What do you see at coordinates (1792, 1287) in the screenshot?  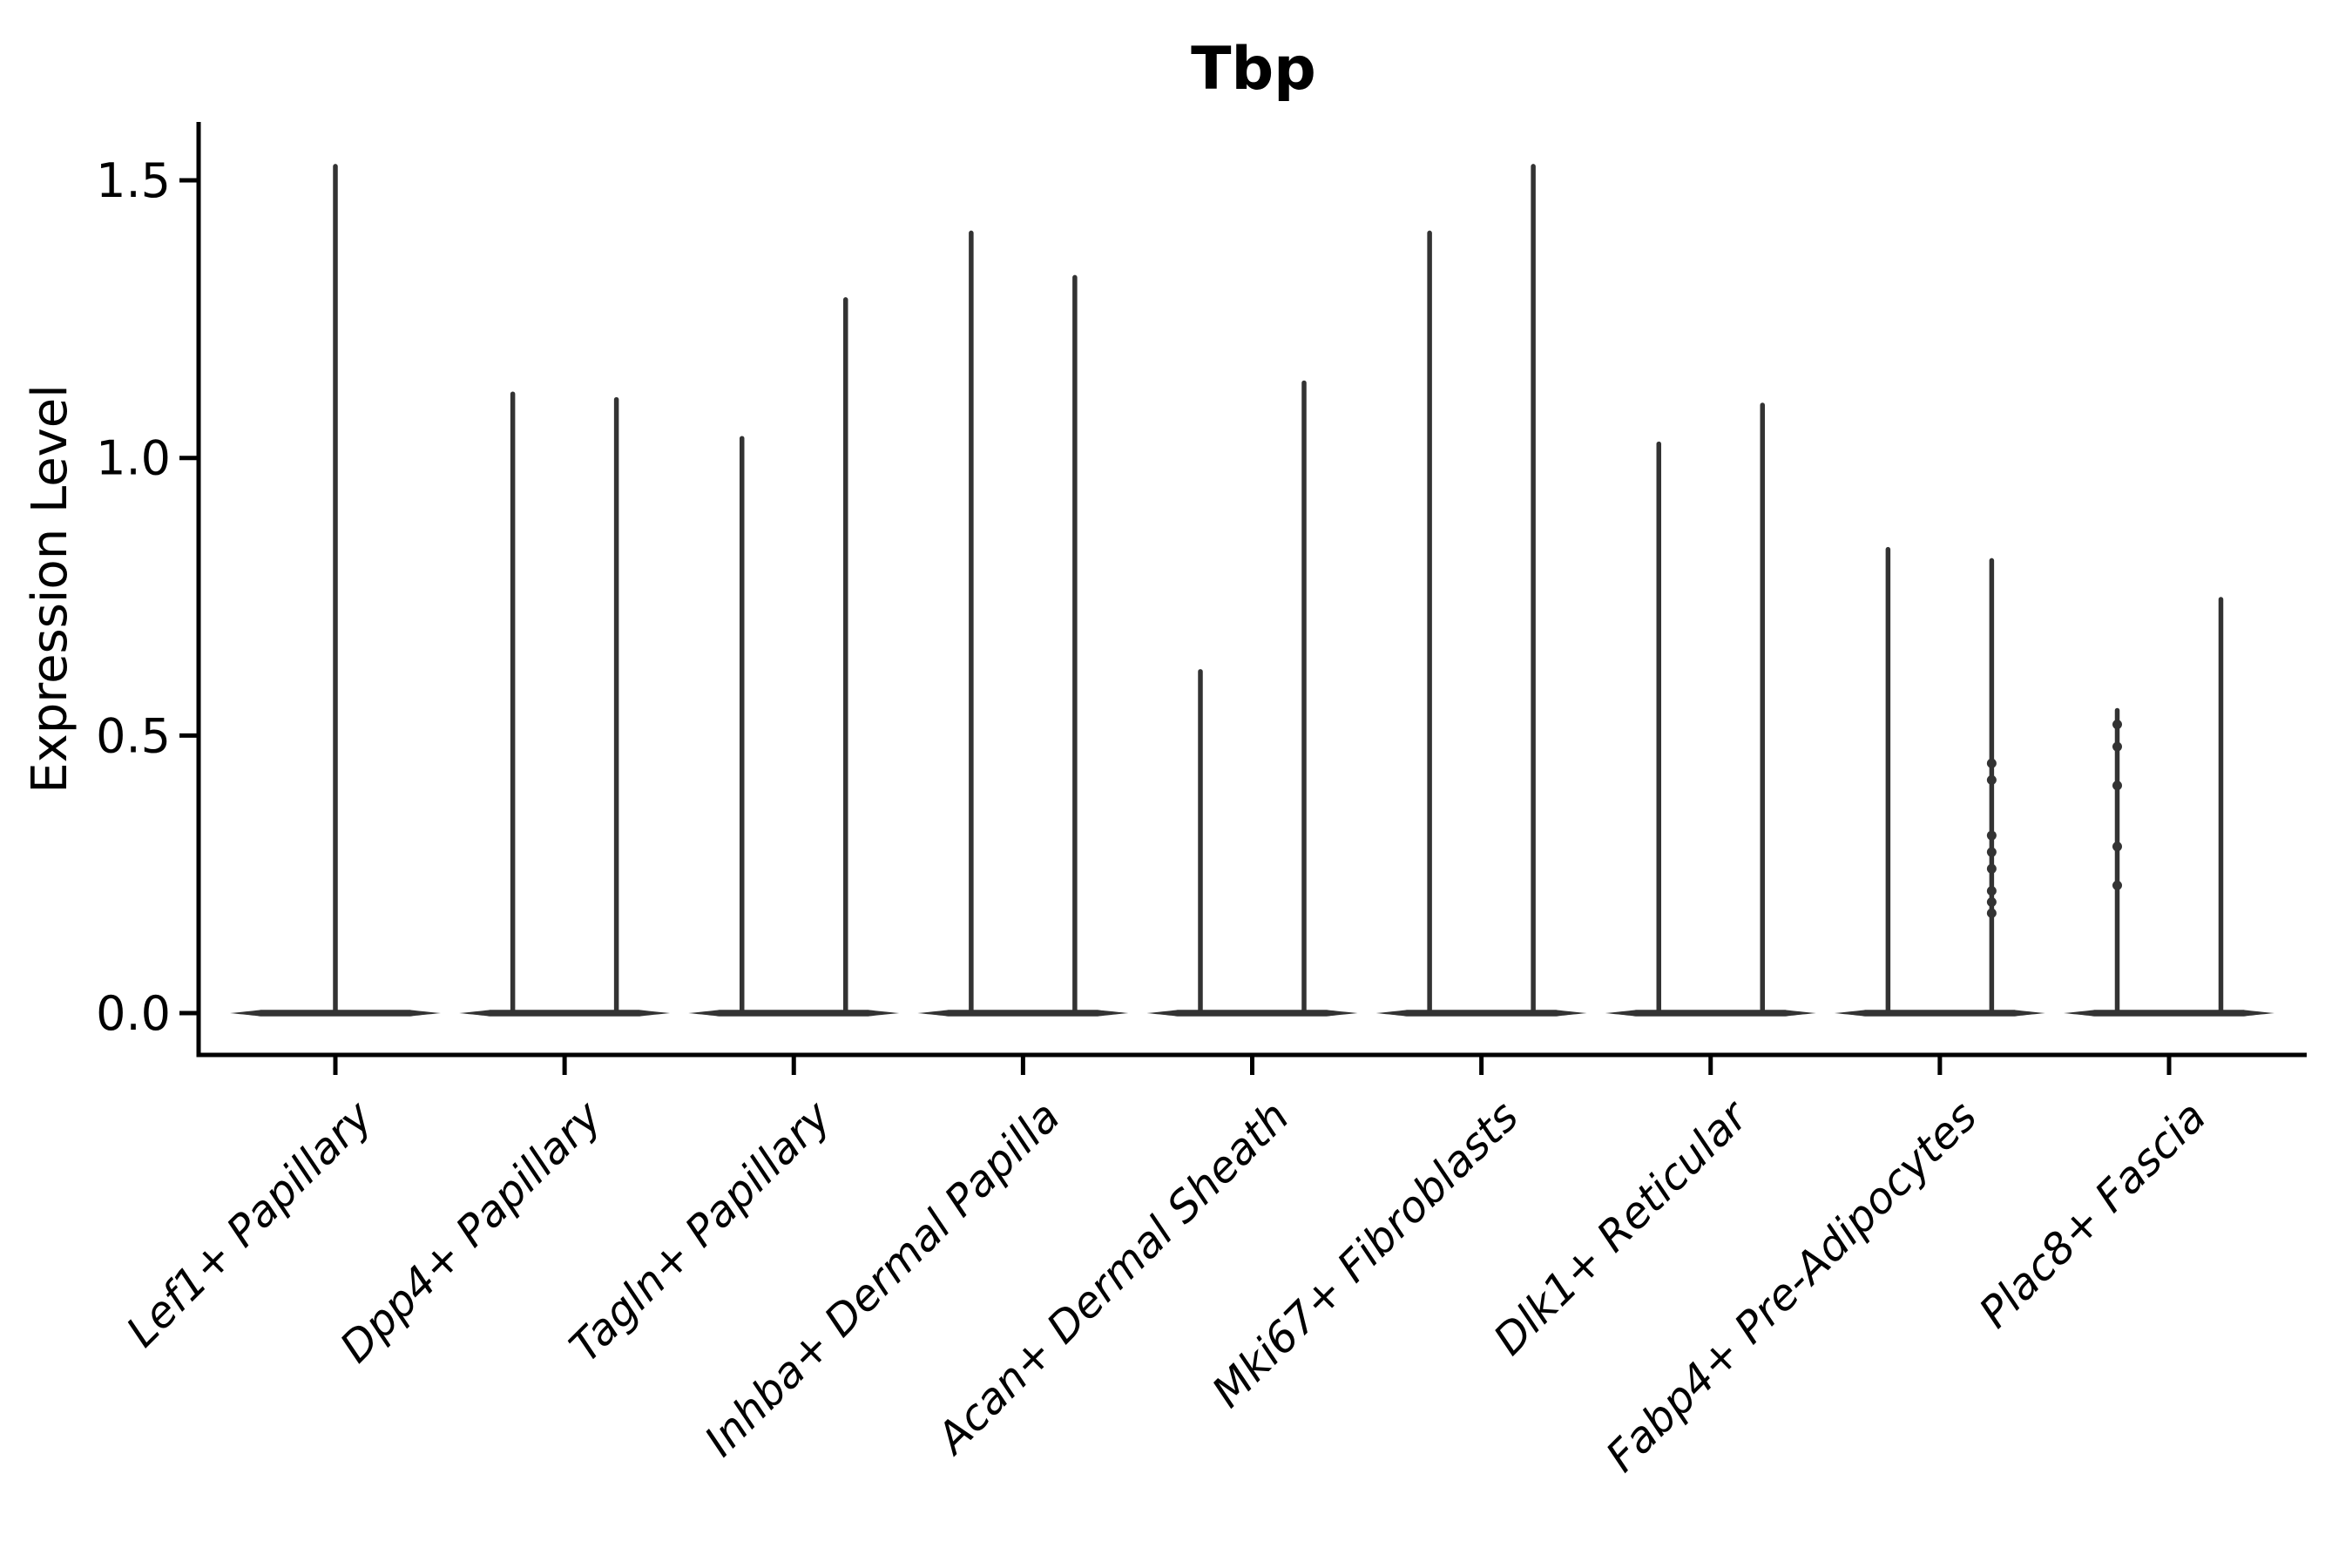 I see `x-tick-label: Fabp4+ Pre-Adipocytes` at bounding box center [1792, 1287].